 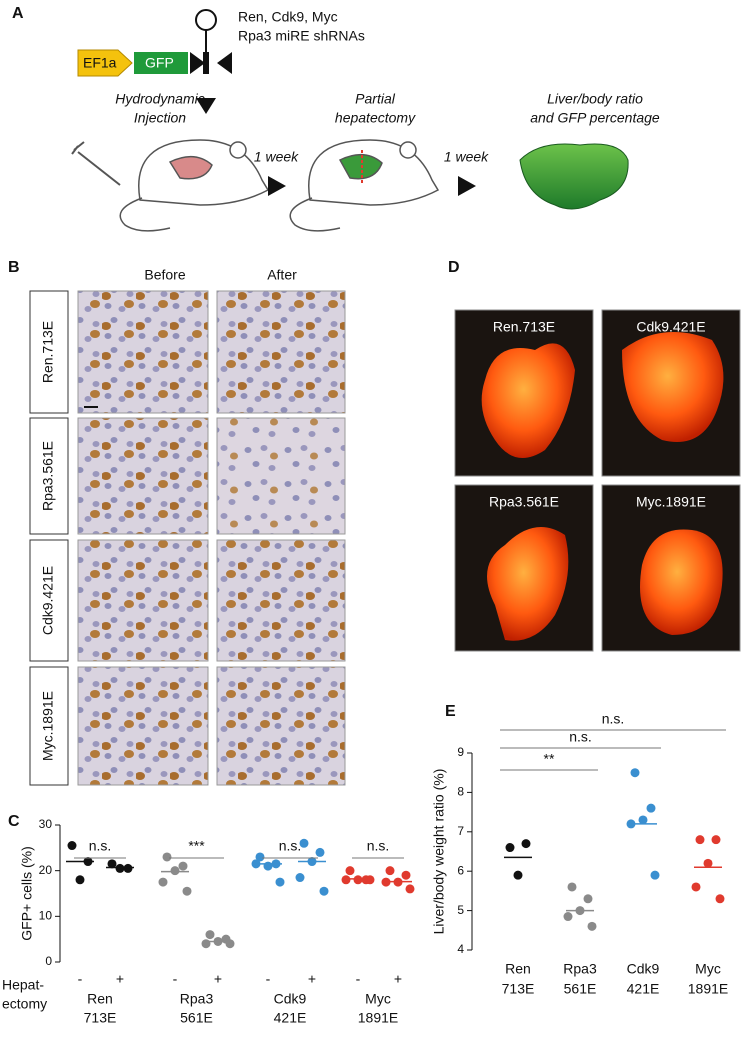 I want to click on x-tick-label: 1891E, so click(x=708, y=989).